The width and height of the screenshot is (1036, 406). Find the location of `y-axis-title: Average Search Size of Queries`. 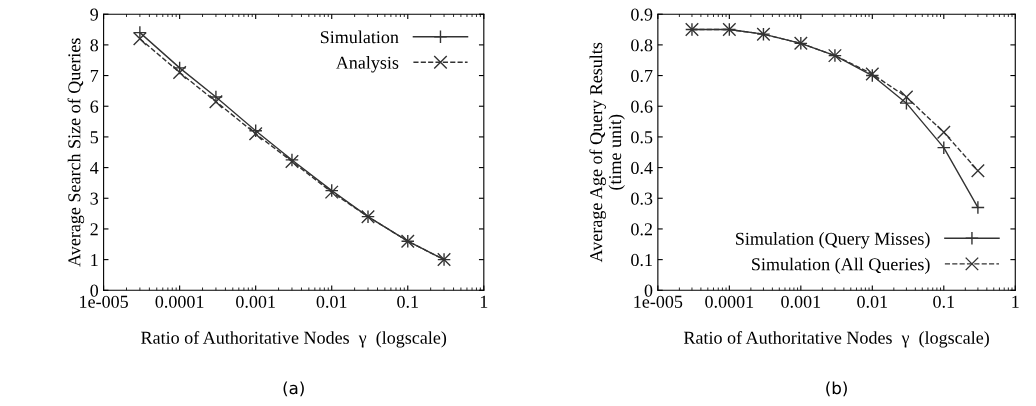

y-axis-title: Average Search Size of Queries is located at coordinates (76, 152).